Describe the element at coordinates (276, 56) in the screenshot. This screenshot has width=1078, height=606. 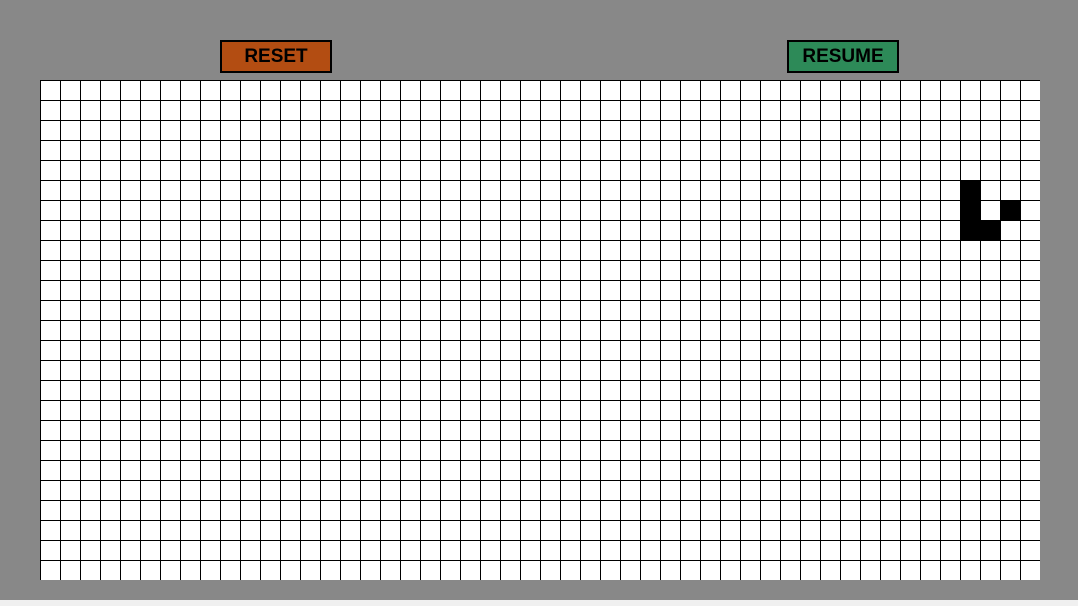
I see `reset-button: RESET` at that location.